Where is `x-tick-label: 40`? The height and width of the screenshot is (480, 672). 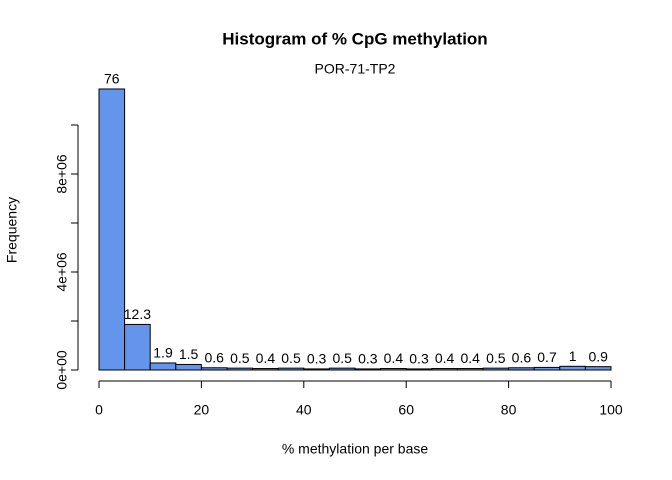 x-tick-label: 40 is located at coordinates (304, 410).